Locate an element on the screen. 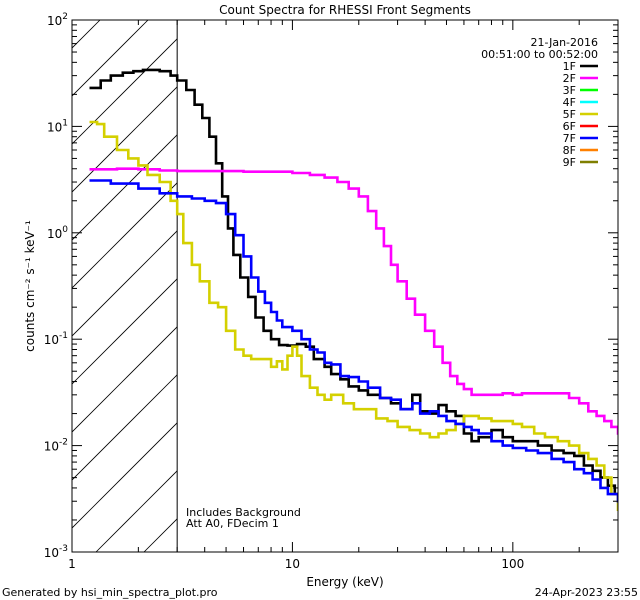 The image size is (640, 600). y-tick-label-1e-2: 10⁻² is located at coordinates (56, 446).